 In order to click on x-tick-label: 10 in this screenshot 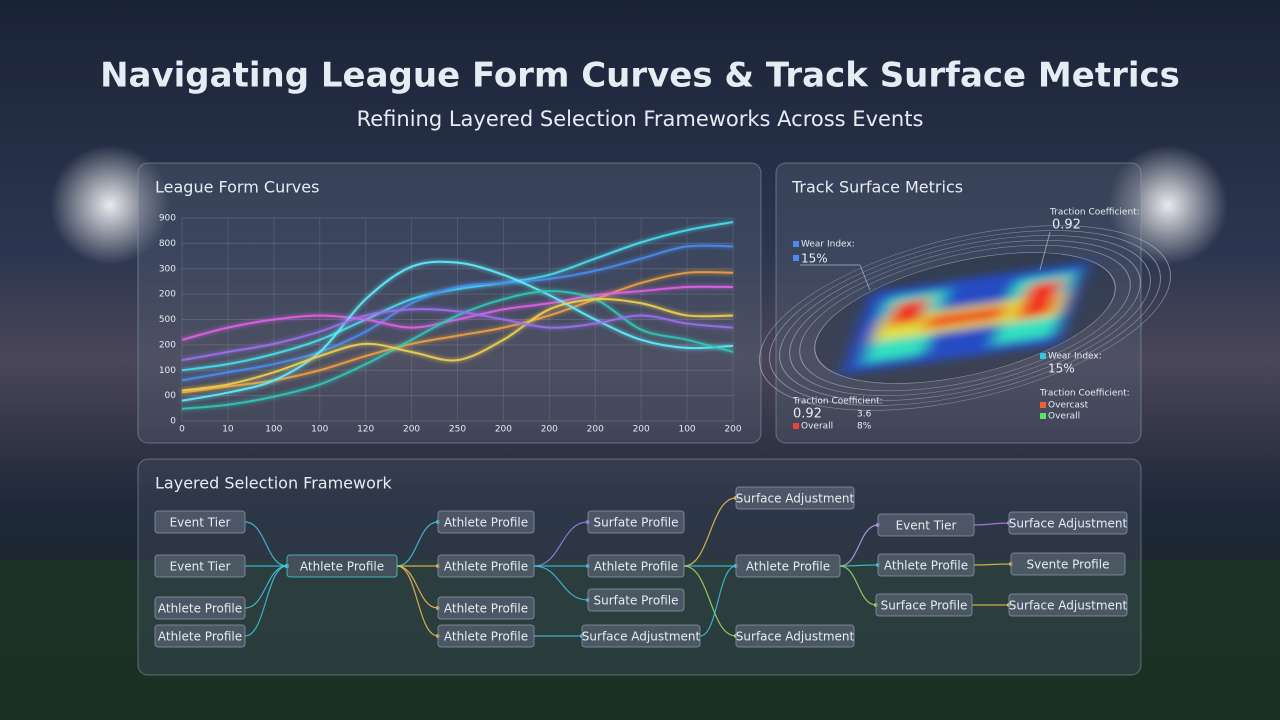, I will do `click(228, 430)`.